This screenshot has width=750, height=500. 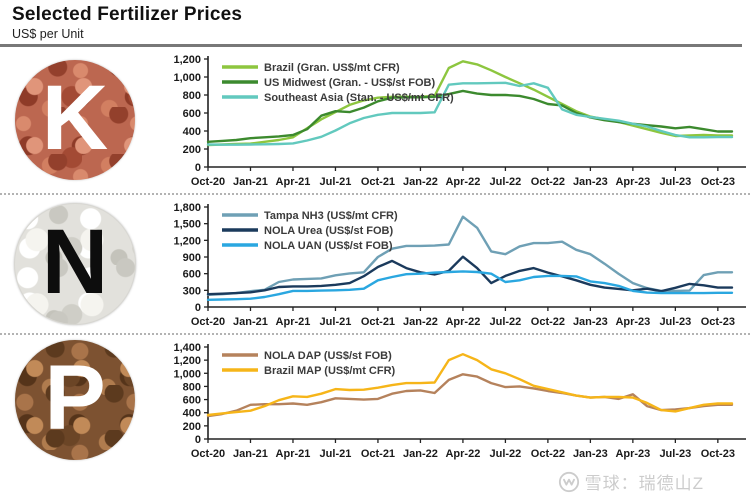 I want to click on y-tick-label: 1,500, so click(x=187, y=225).